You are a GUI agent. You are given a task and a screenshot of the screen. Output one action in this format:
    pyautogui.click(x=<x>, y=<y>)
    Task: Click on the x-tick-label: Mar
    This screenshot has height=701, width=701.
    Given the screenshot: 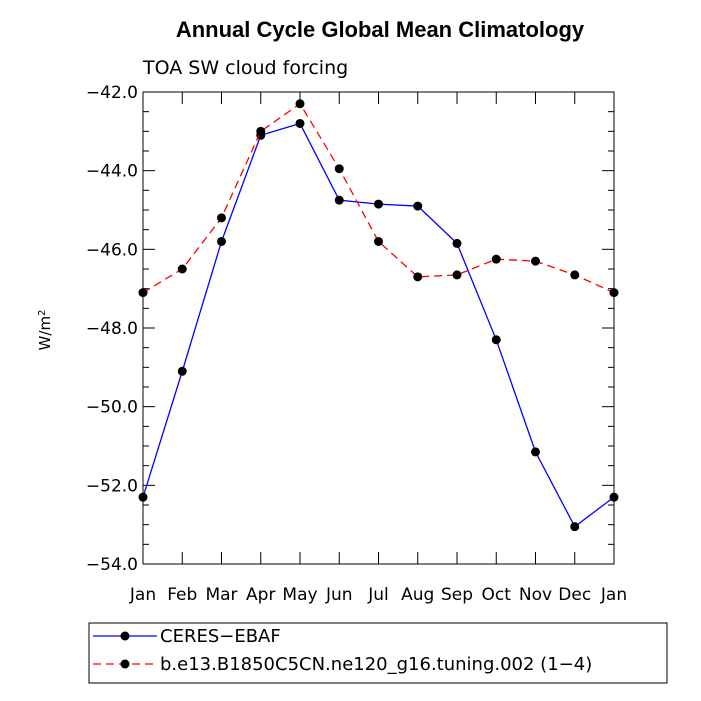 What is the action you would take?
    pyautogui.click(x=221, y=595)
    